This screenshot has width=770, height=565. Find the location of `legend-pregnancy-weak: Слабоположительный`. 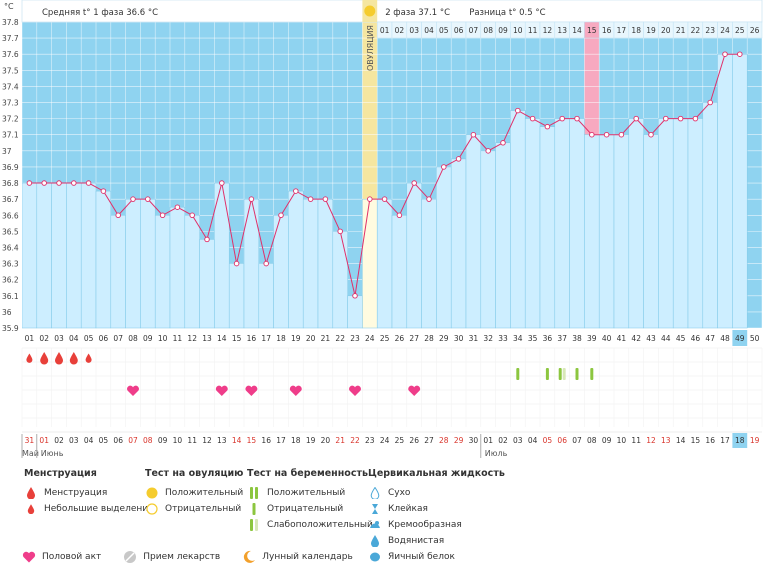

legend-pregnancy-weak: Слабоположительный is located at coordinates (320, 525).